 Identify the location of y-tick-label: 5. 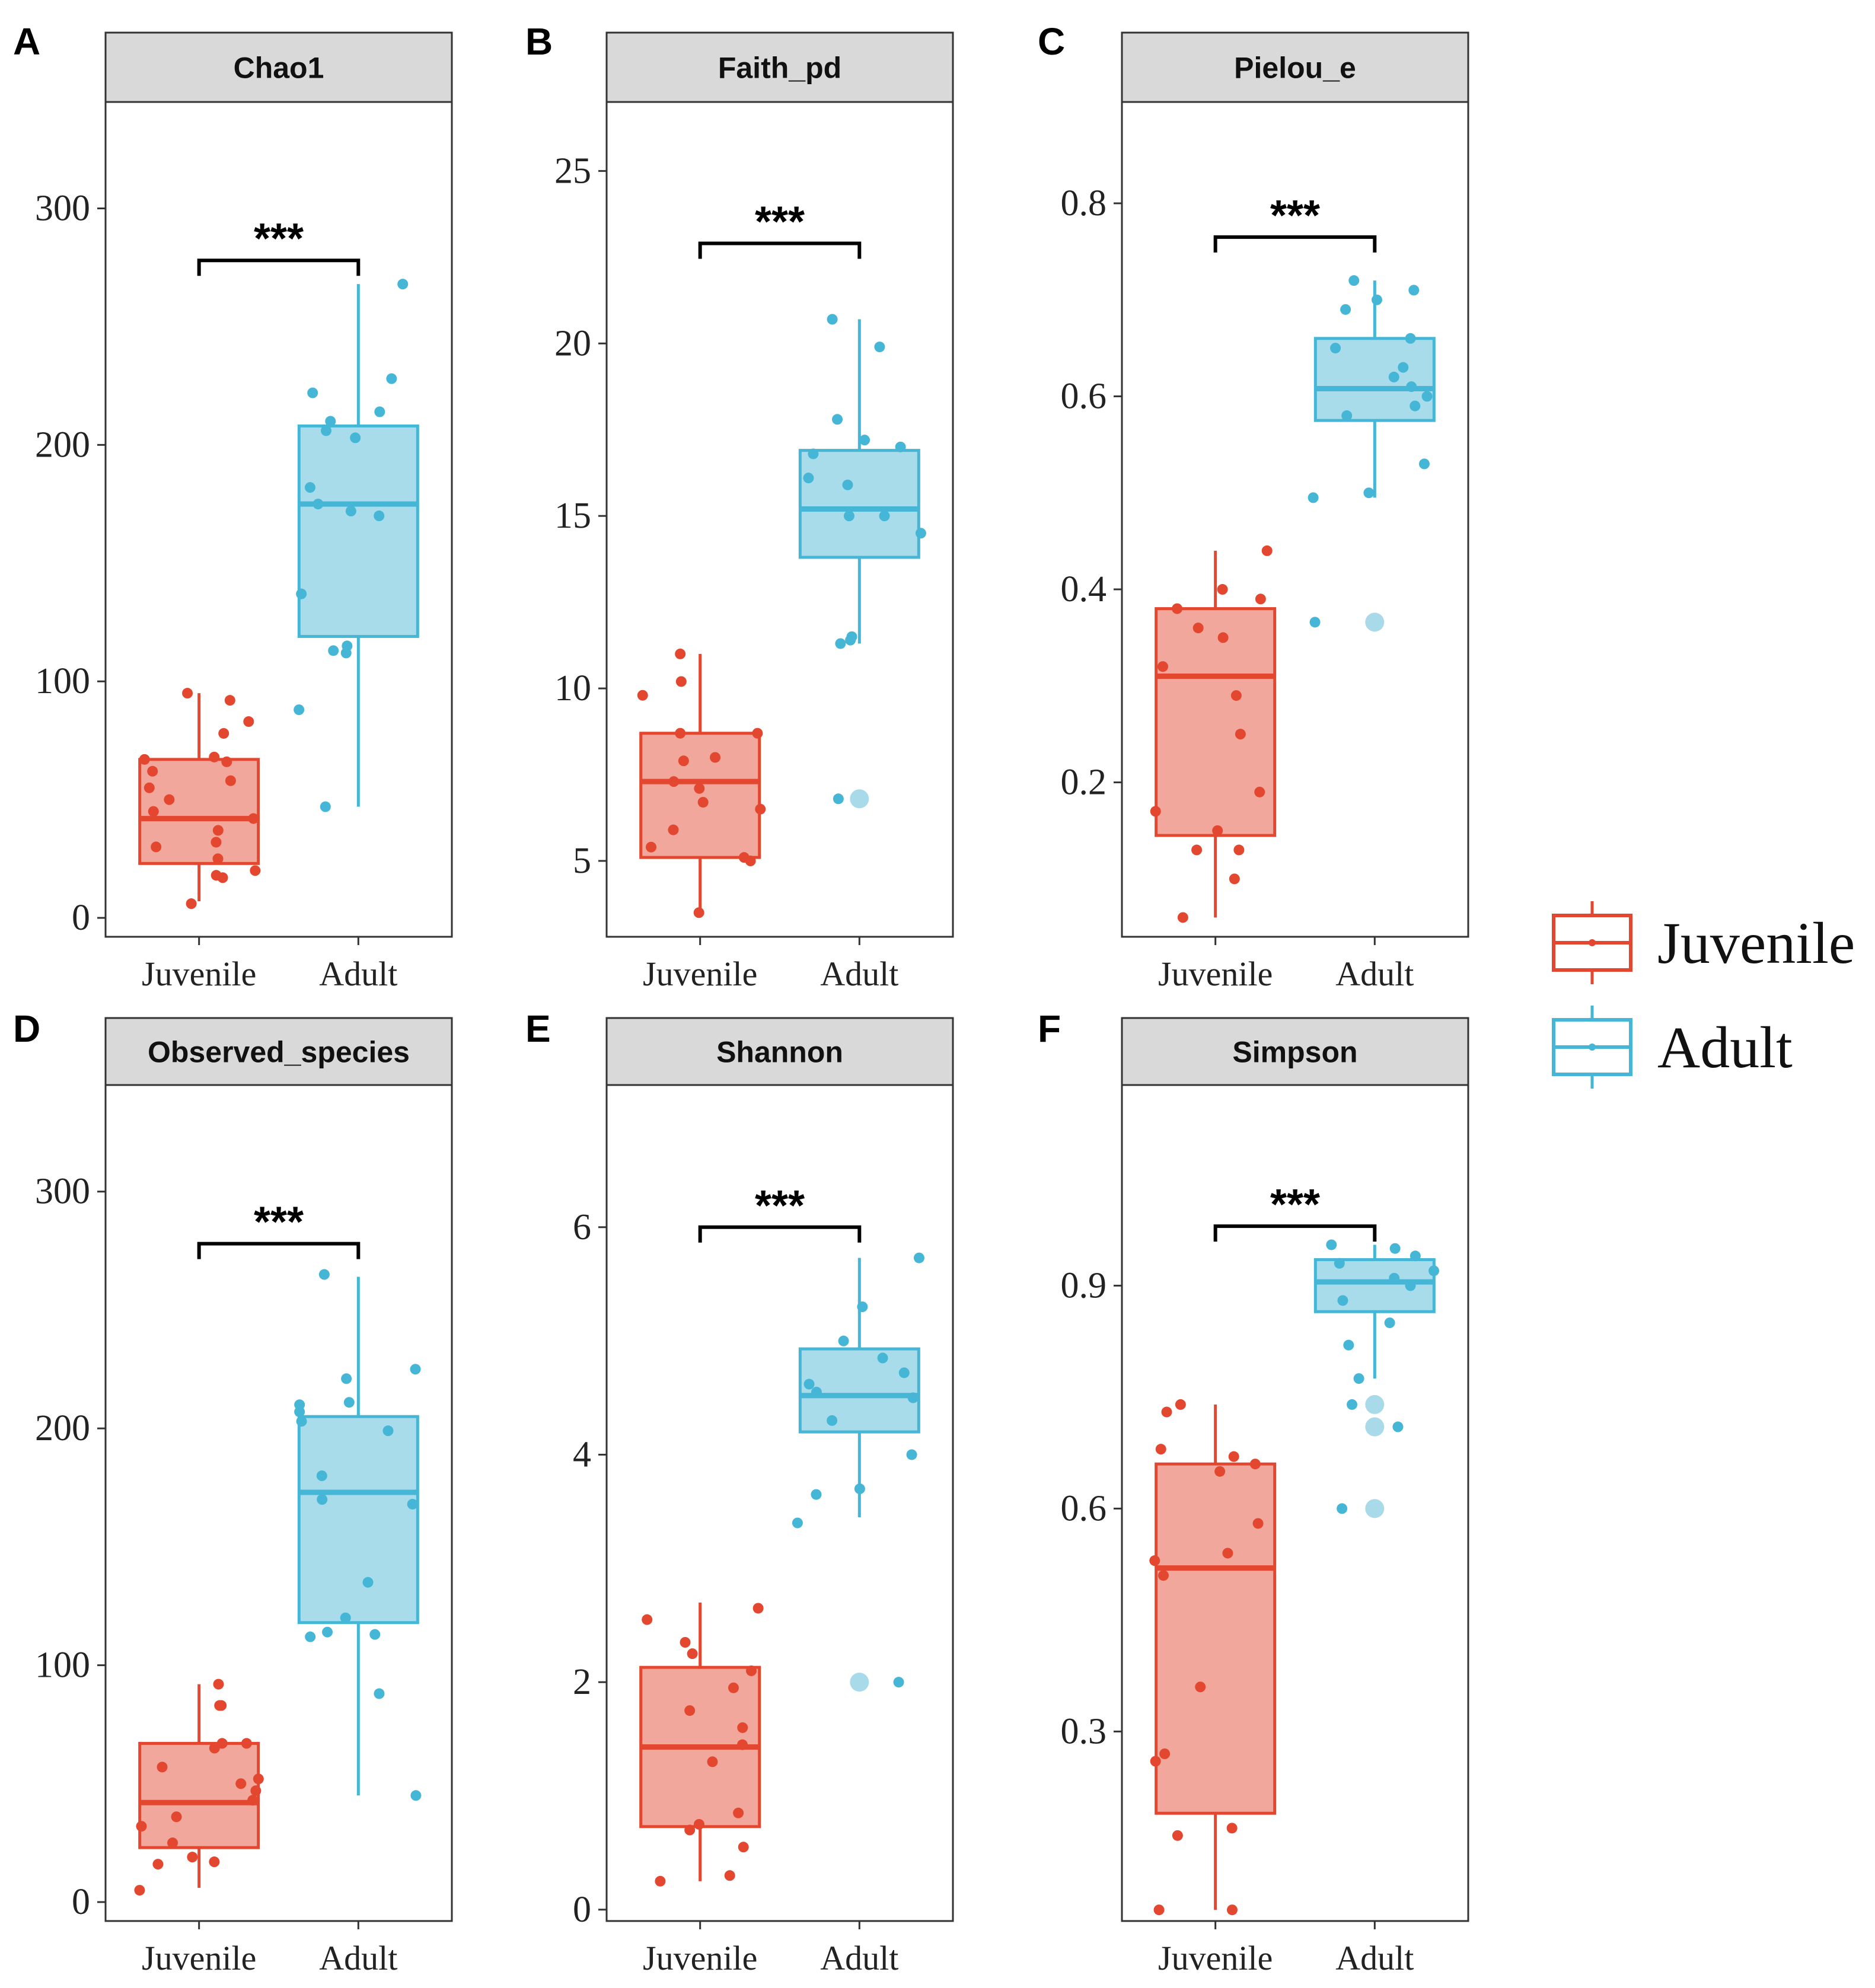
(582, 861).